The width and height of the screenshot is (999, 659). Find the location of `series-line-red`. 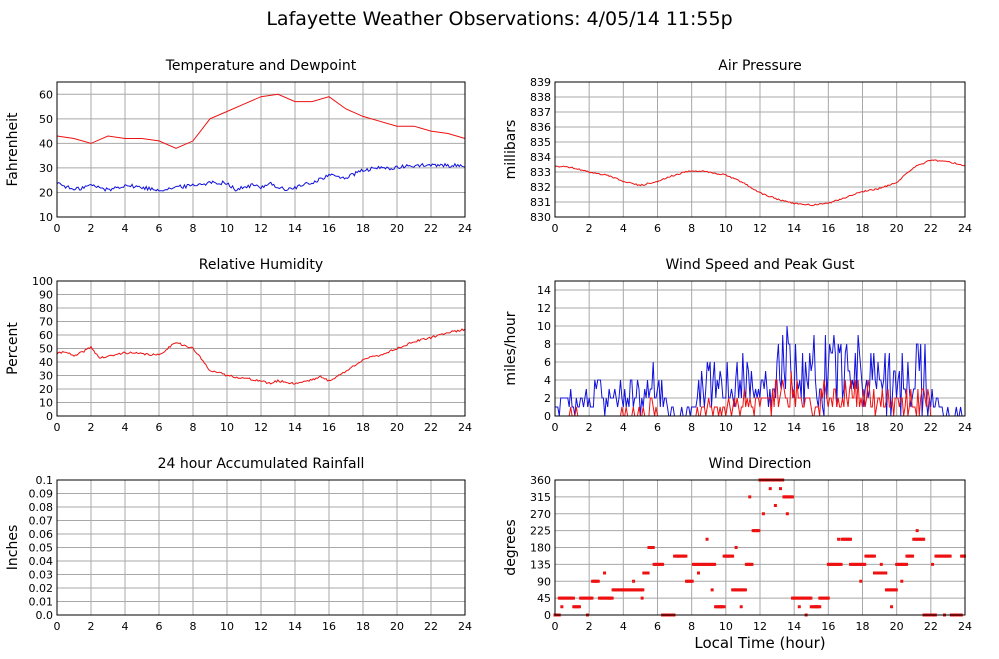

series-line-red is located at coordinates (261, 356).